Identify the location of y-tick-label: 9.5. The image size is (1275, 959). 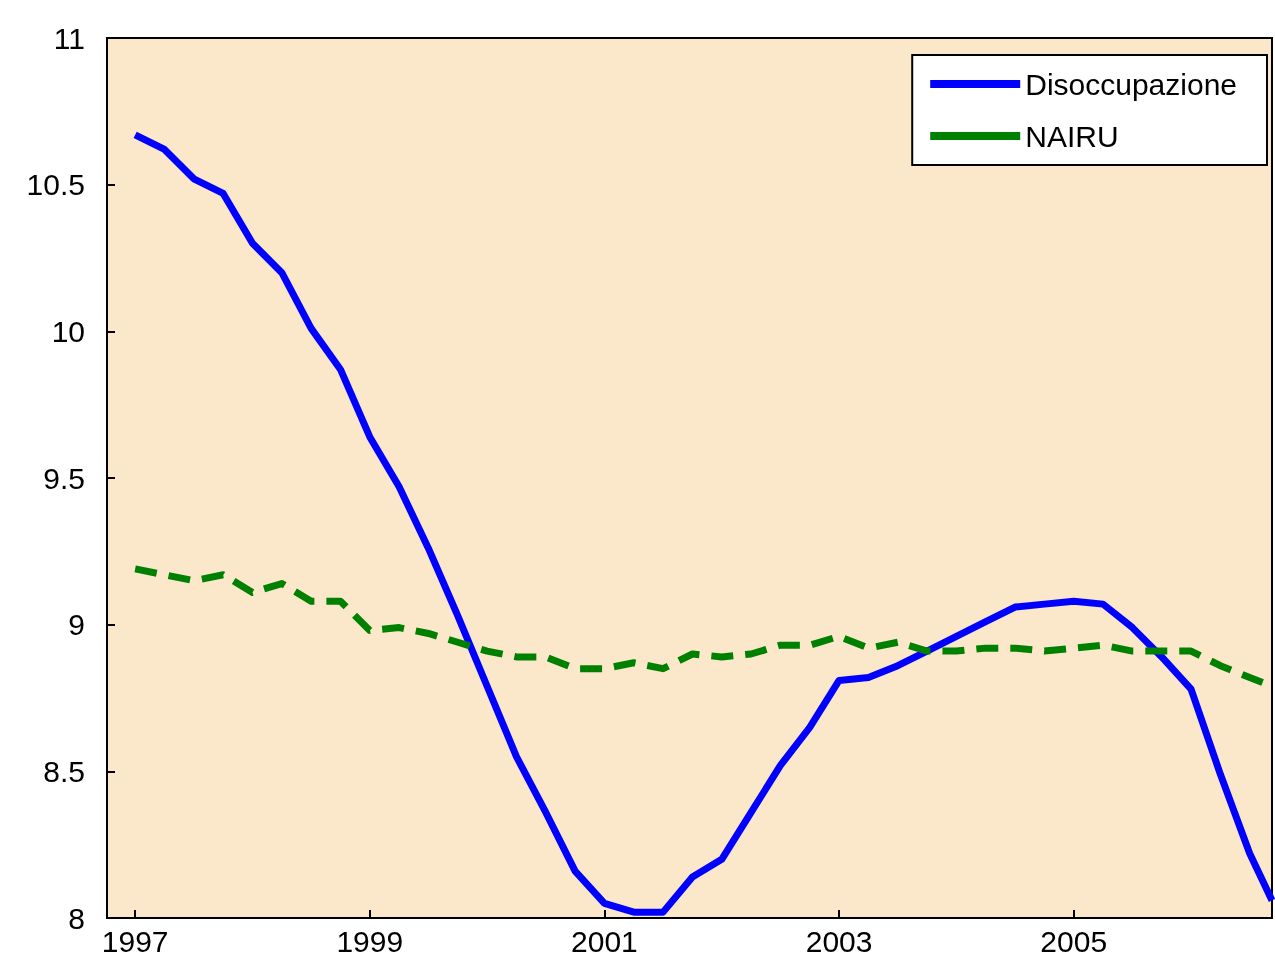
(64, 478).